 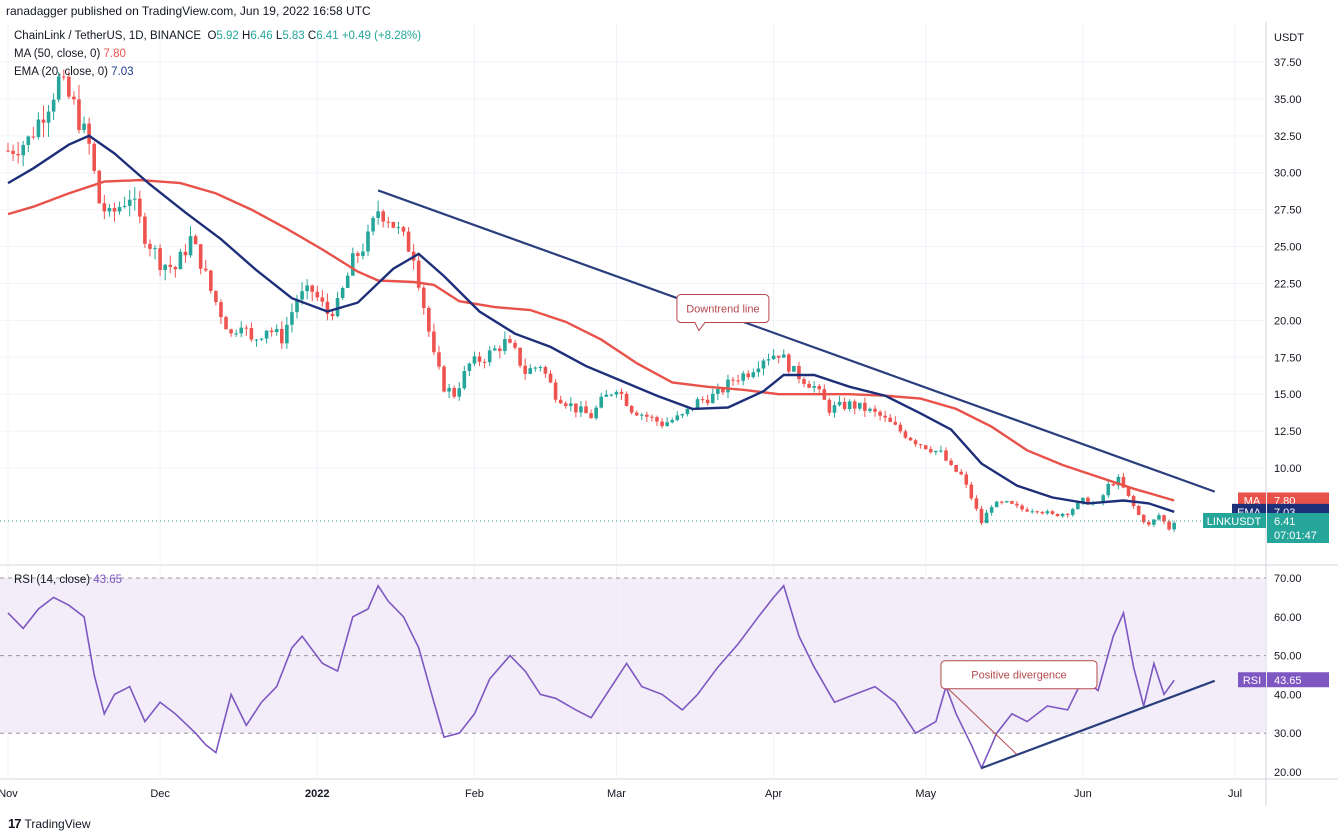 I want to click on price-tick-label: 12.50, so click(x=1288, y=432).